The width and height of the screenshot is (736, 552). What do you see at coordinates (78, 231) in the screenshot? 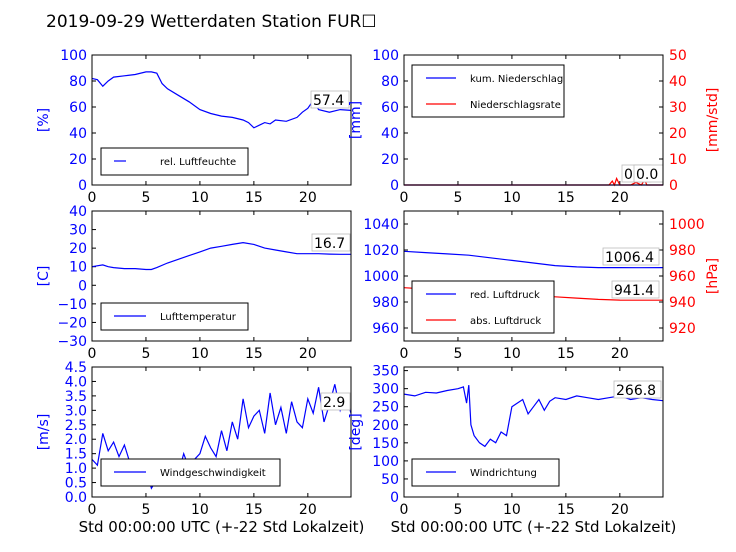
I see `y-tick-label: 30` at bounding box center [78, 231].